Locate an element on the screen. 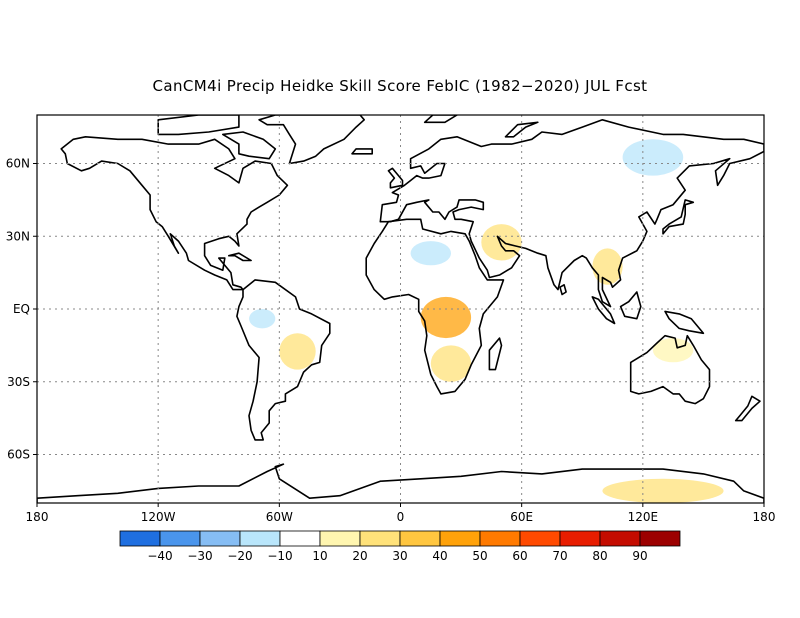 The height and width of the screenshot is (618, 800). coastline-africa is located at coordinates (435, 306).